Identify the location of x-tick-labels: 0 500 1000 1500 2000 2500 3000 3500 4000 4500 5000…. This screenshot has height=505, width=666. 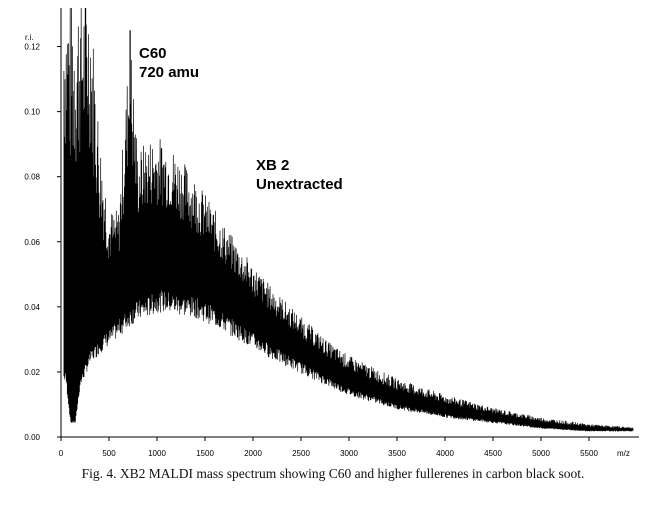
(328, 447).